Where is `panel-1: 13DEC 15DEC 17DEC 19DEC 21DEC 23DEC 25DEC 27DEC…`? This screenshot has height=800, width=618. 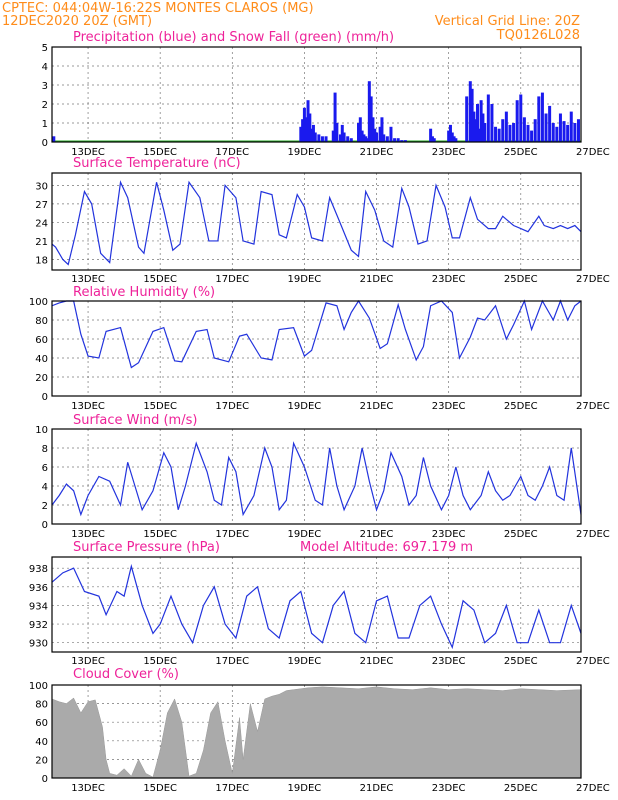
panel-1: 13DEC 15DEC 17DEC 19DEC 21DEC 23DEC 25DEC 27DEC… is located at coordinates (322, 228).